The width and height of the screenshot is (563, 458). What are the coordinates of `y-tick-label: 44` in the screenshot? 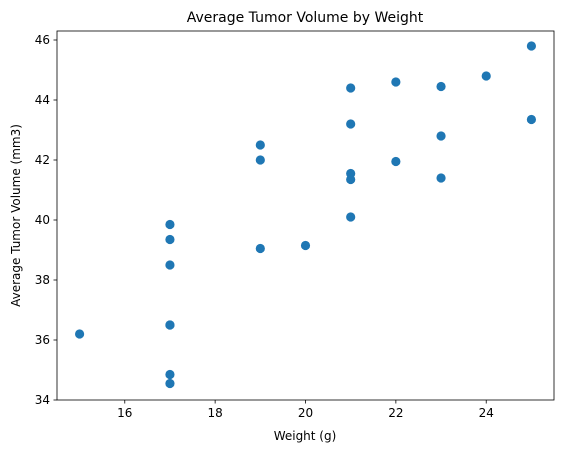 It's located at (42, 100).